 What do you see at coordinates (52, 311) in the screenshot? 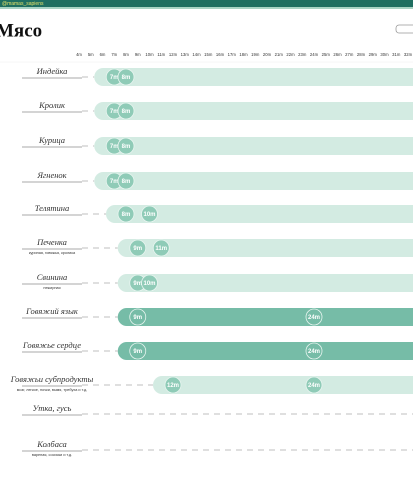
I see `row-label: Говяжий язык` at bounding box center [52, 311].